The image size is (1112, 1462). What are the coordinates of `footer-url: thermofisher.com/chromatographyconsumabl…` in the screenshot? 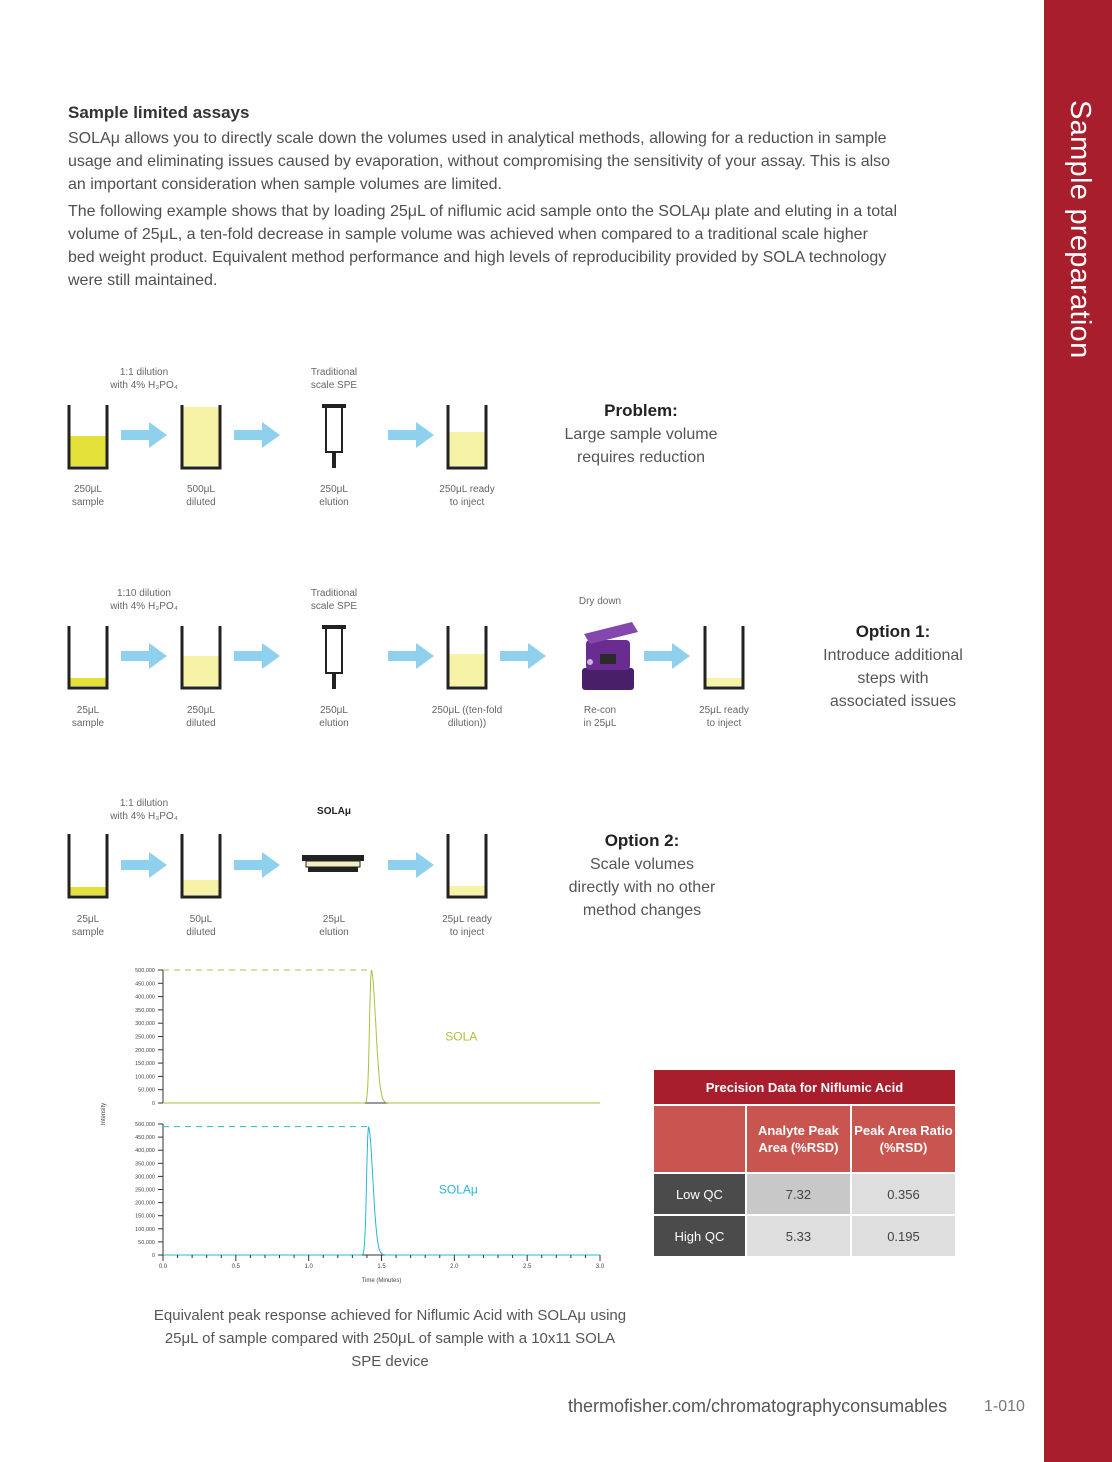 It's located at (758, 1406).